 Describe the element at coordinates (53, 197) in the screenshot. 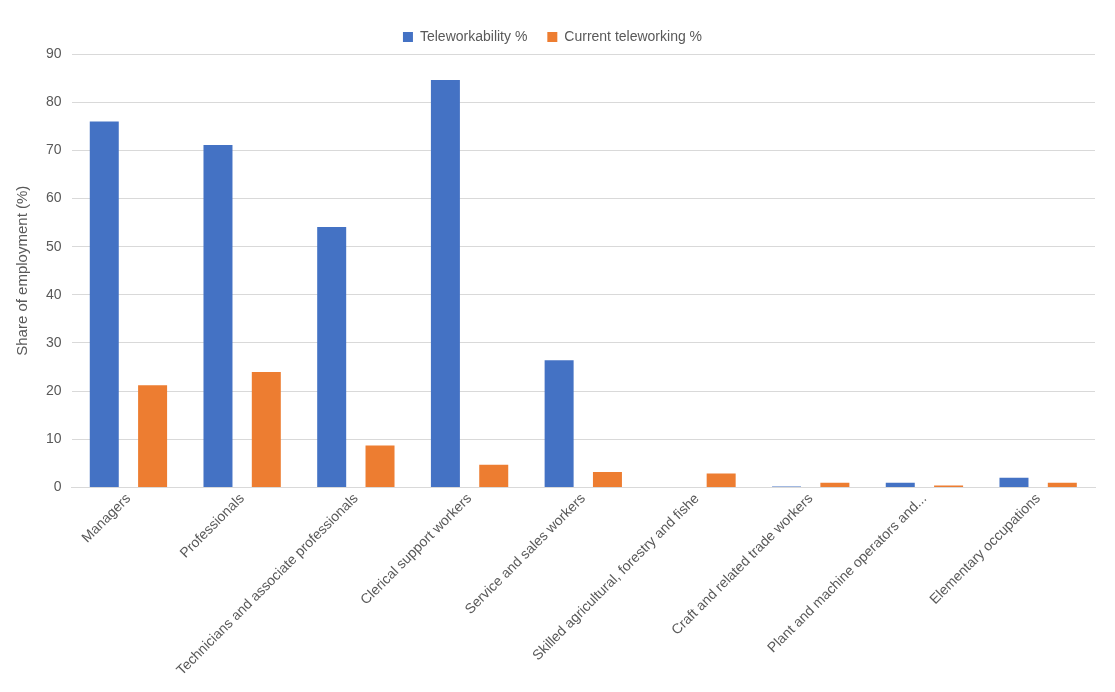

I see `y-tick-label: 60` at that location.